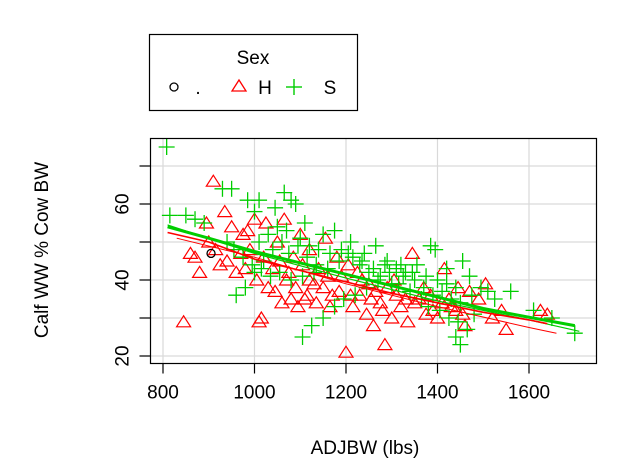 Image resolution: width=632 pixels, height=471 pixels. Describe the element at coordinates (529, 393) in the screenshot. I see `x-tick-label: 1600` at that location.